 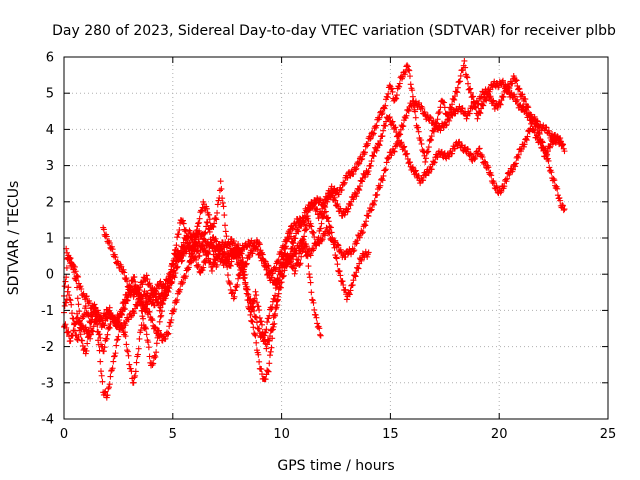 I want to click on y-tick-label: 5, so click(x=50, y=94).